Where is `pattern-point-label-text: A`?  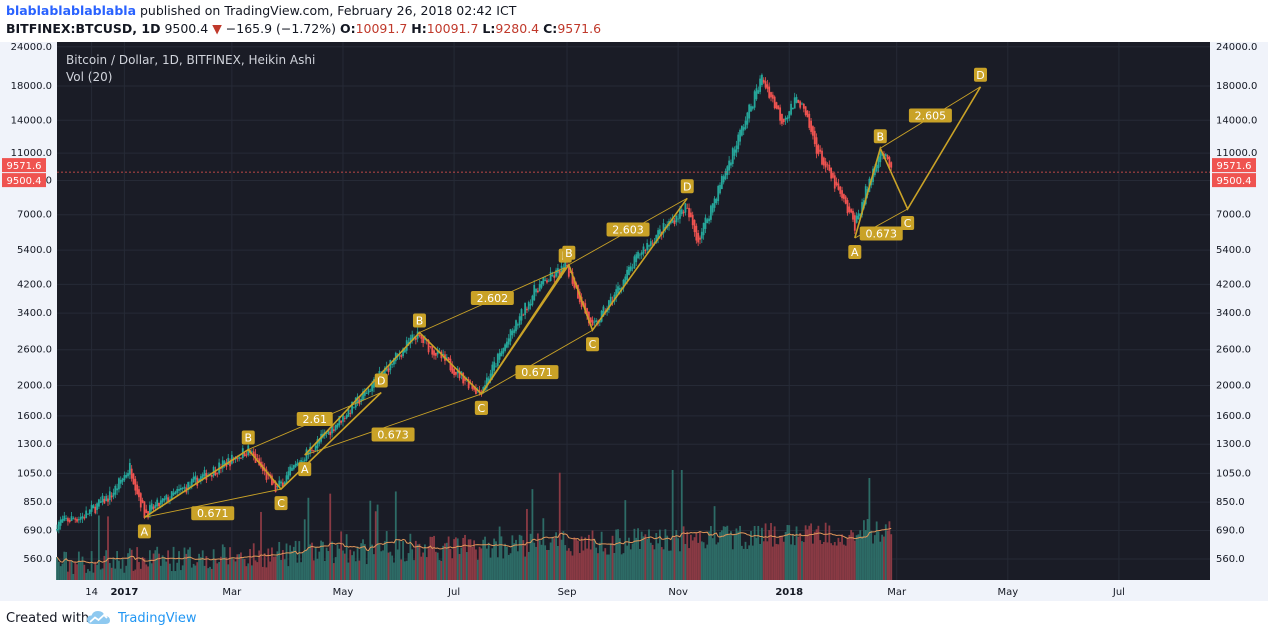 pattern-point-label-text: A is located at coordinates (305, 469).